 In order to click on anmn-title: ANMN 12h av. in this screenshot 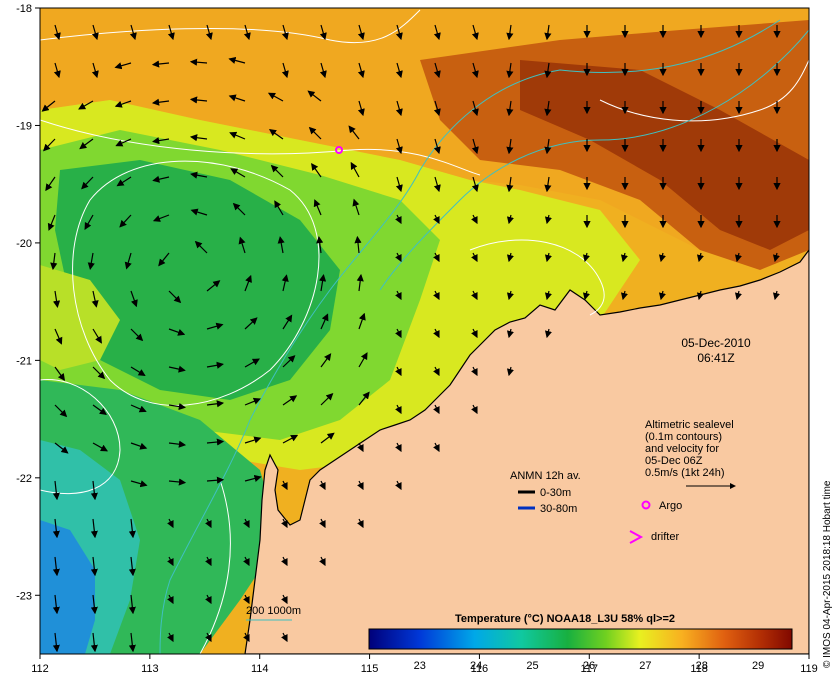, I will do `click(545, 476)`.